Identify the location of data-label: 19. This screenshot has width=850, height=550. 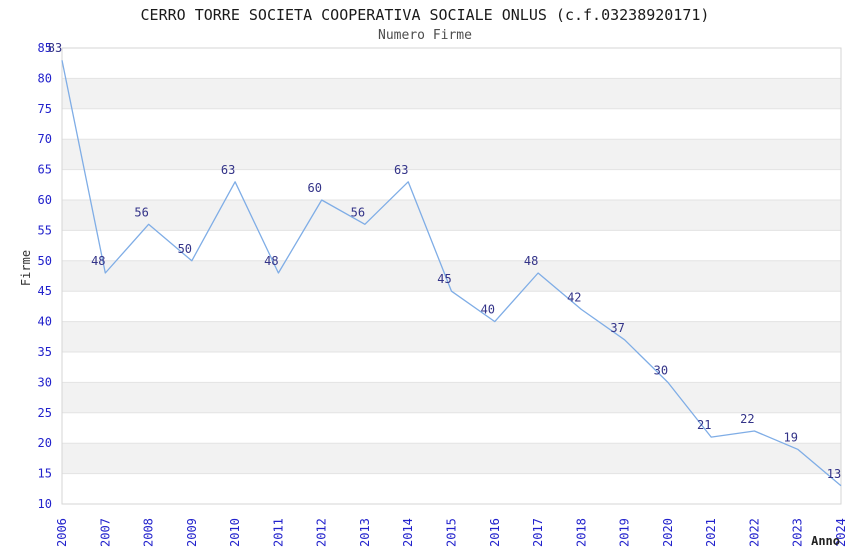
(790, 437).